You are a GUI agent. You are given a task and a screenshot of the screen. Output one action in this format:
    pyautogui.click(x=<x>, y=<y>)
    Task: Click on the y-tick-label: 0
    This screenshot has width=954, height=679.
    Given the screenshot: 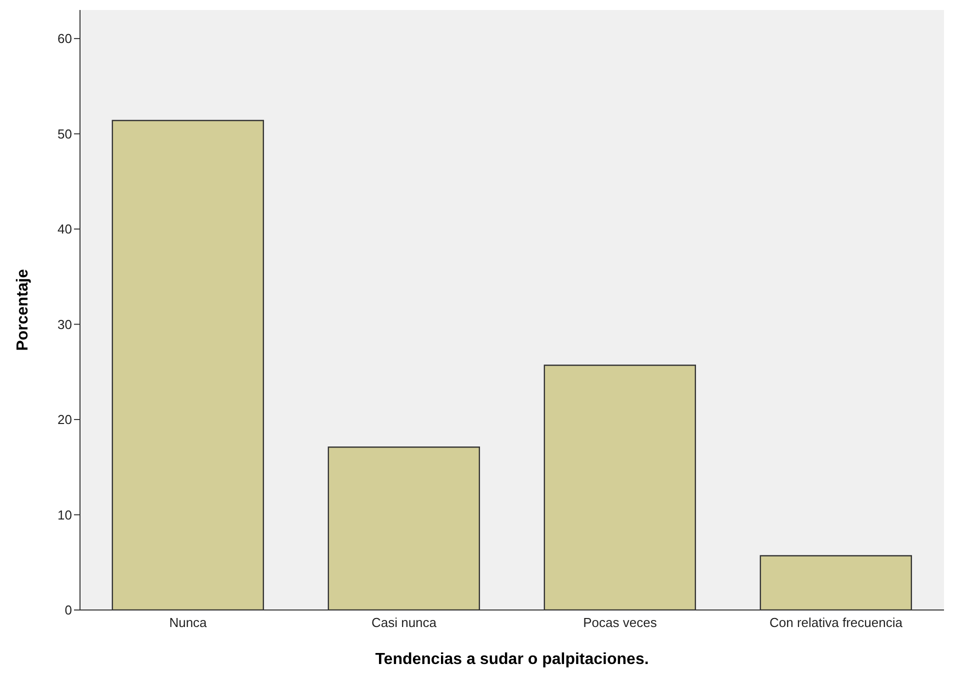 What is the action you would take?
    pyautogui.click(x=68, y=610)
    